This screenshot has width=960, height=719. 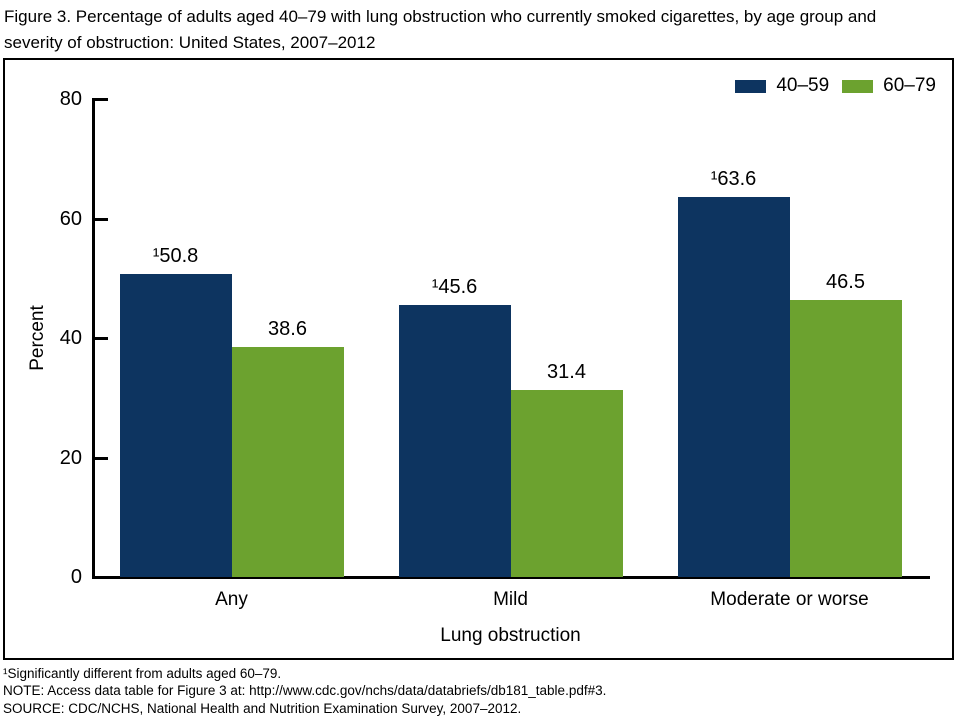 What do you see at coordinates (175, 425) in the screenshot?
I see `bar-40–59-Any` at bounding box center [175, 425].